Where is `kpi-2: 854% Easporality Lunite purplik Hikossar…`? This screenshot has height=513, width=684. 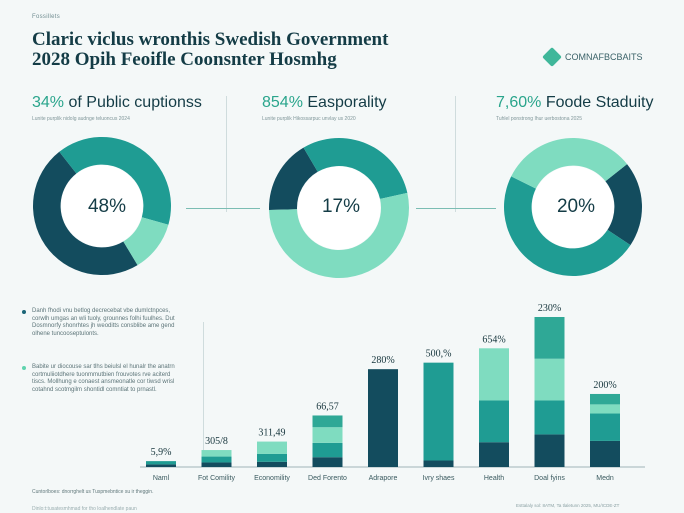 kpi-2: 854% Easporality Lunite purplik Hikossar… is located at coordinates (324, 108).